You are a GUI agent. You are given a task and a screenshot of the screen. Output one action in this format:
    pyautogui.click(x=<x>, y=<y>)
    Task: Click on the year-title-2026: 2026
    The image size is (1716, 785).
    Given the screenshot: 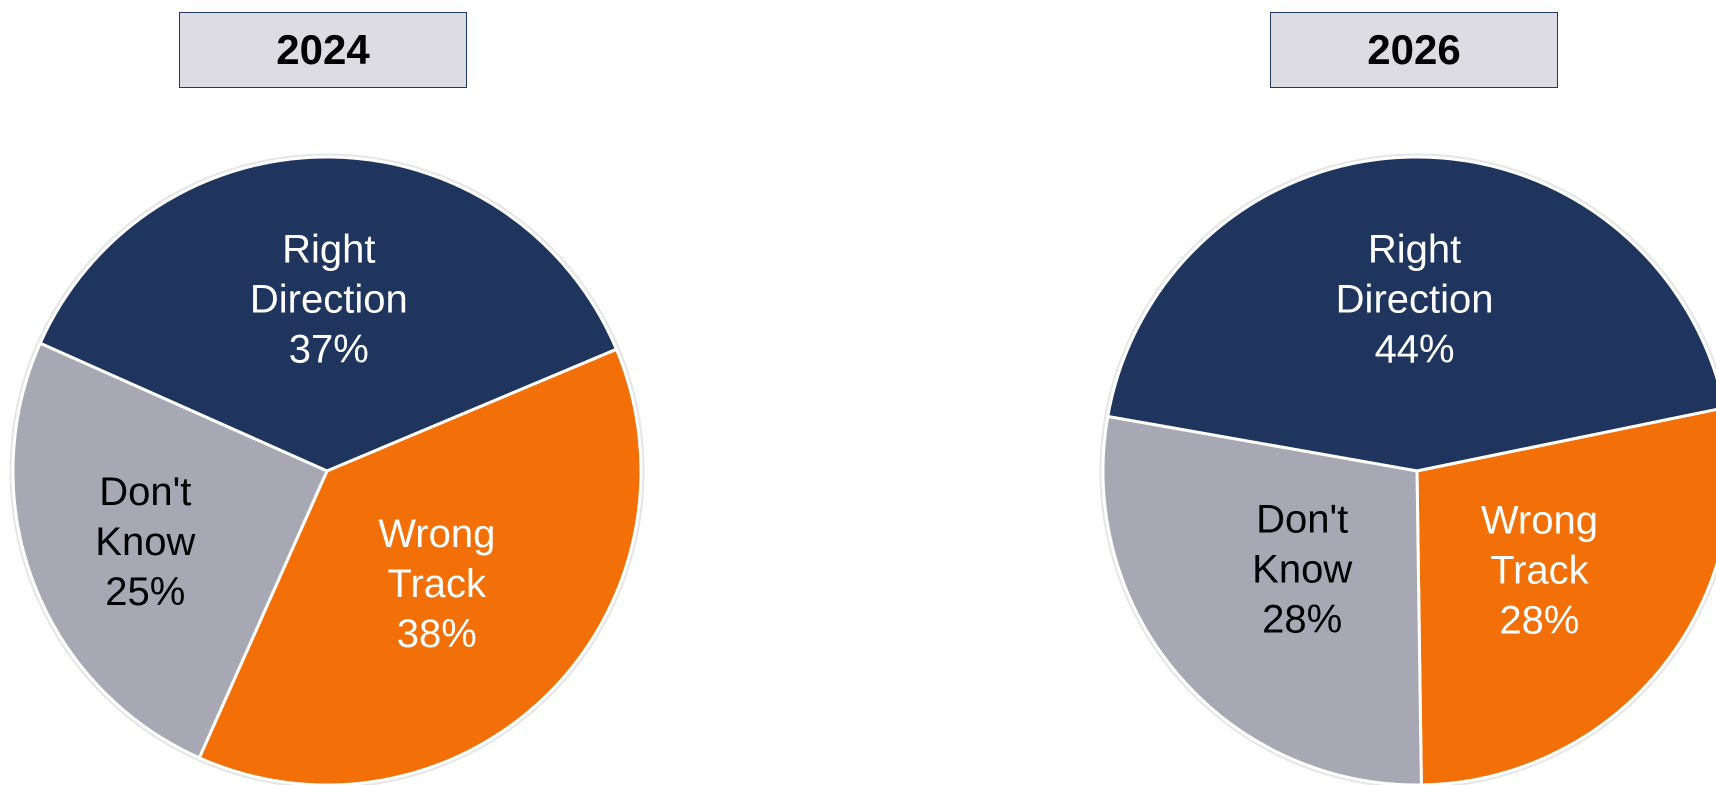 What is the action you would take?
    pyautogui.click(x=1414, y=50)
    